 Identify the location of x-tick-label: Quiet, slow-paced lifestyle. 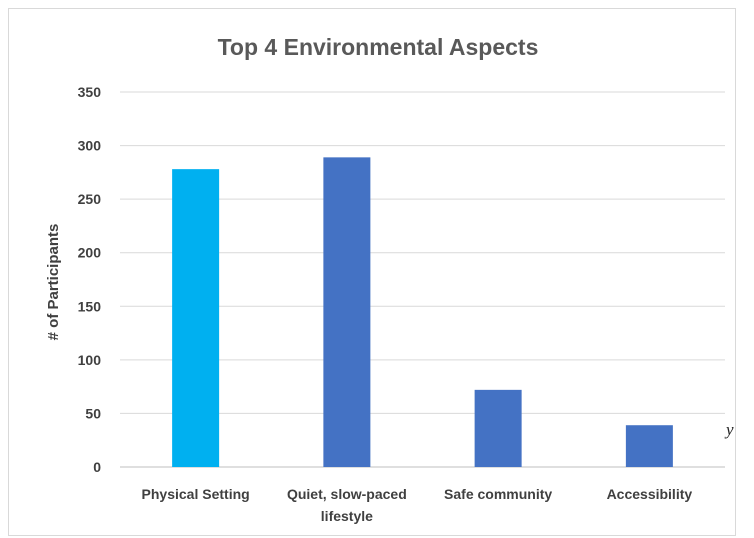
(347, 505).